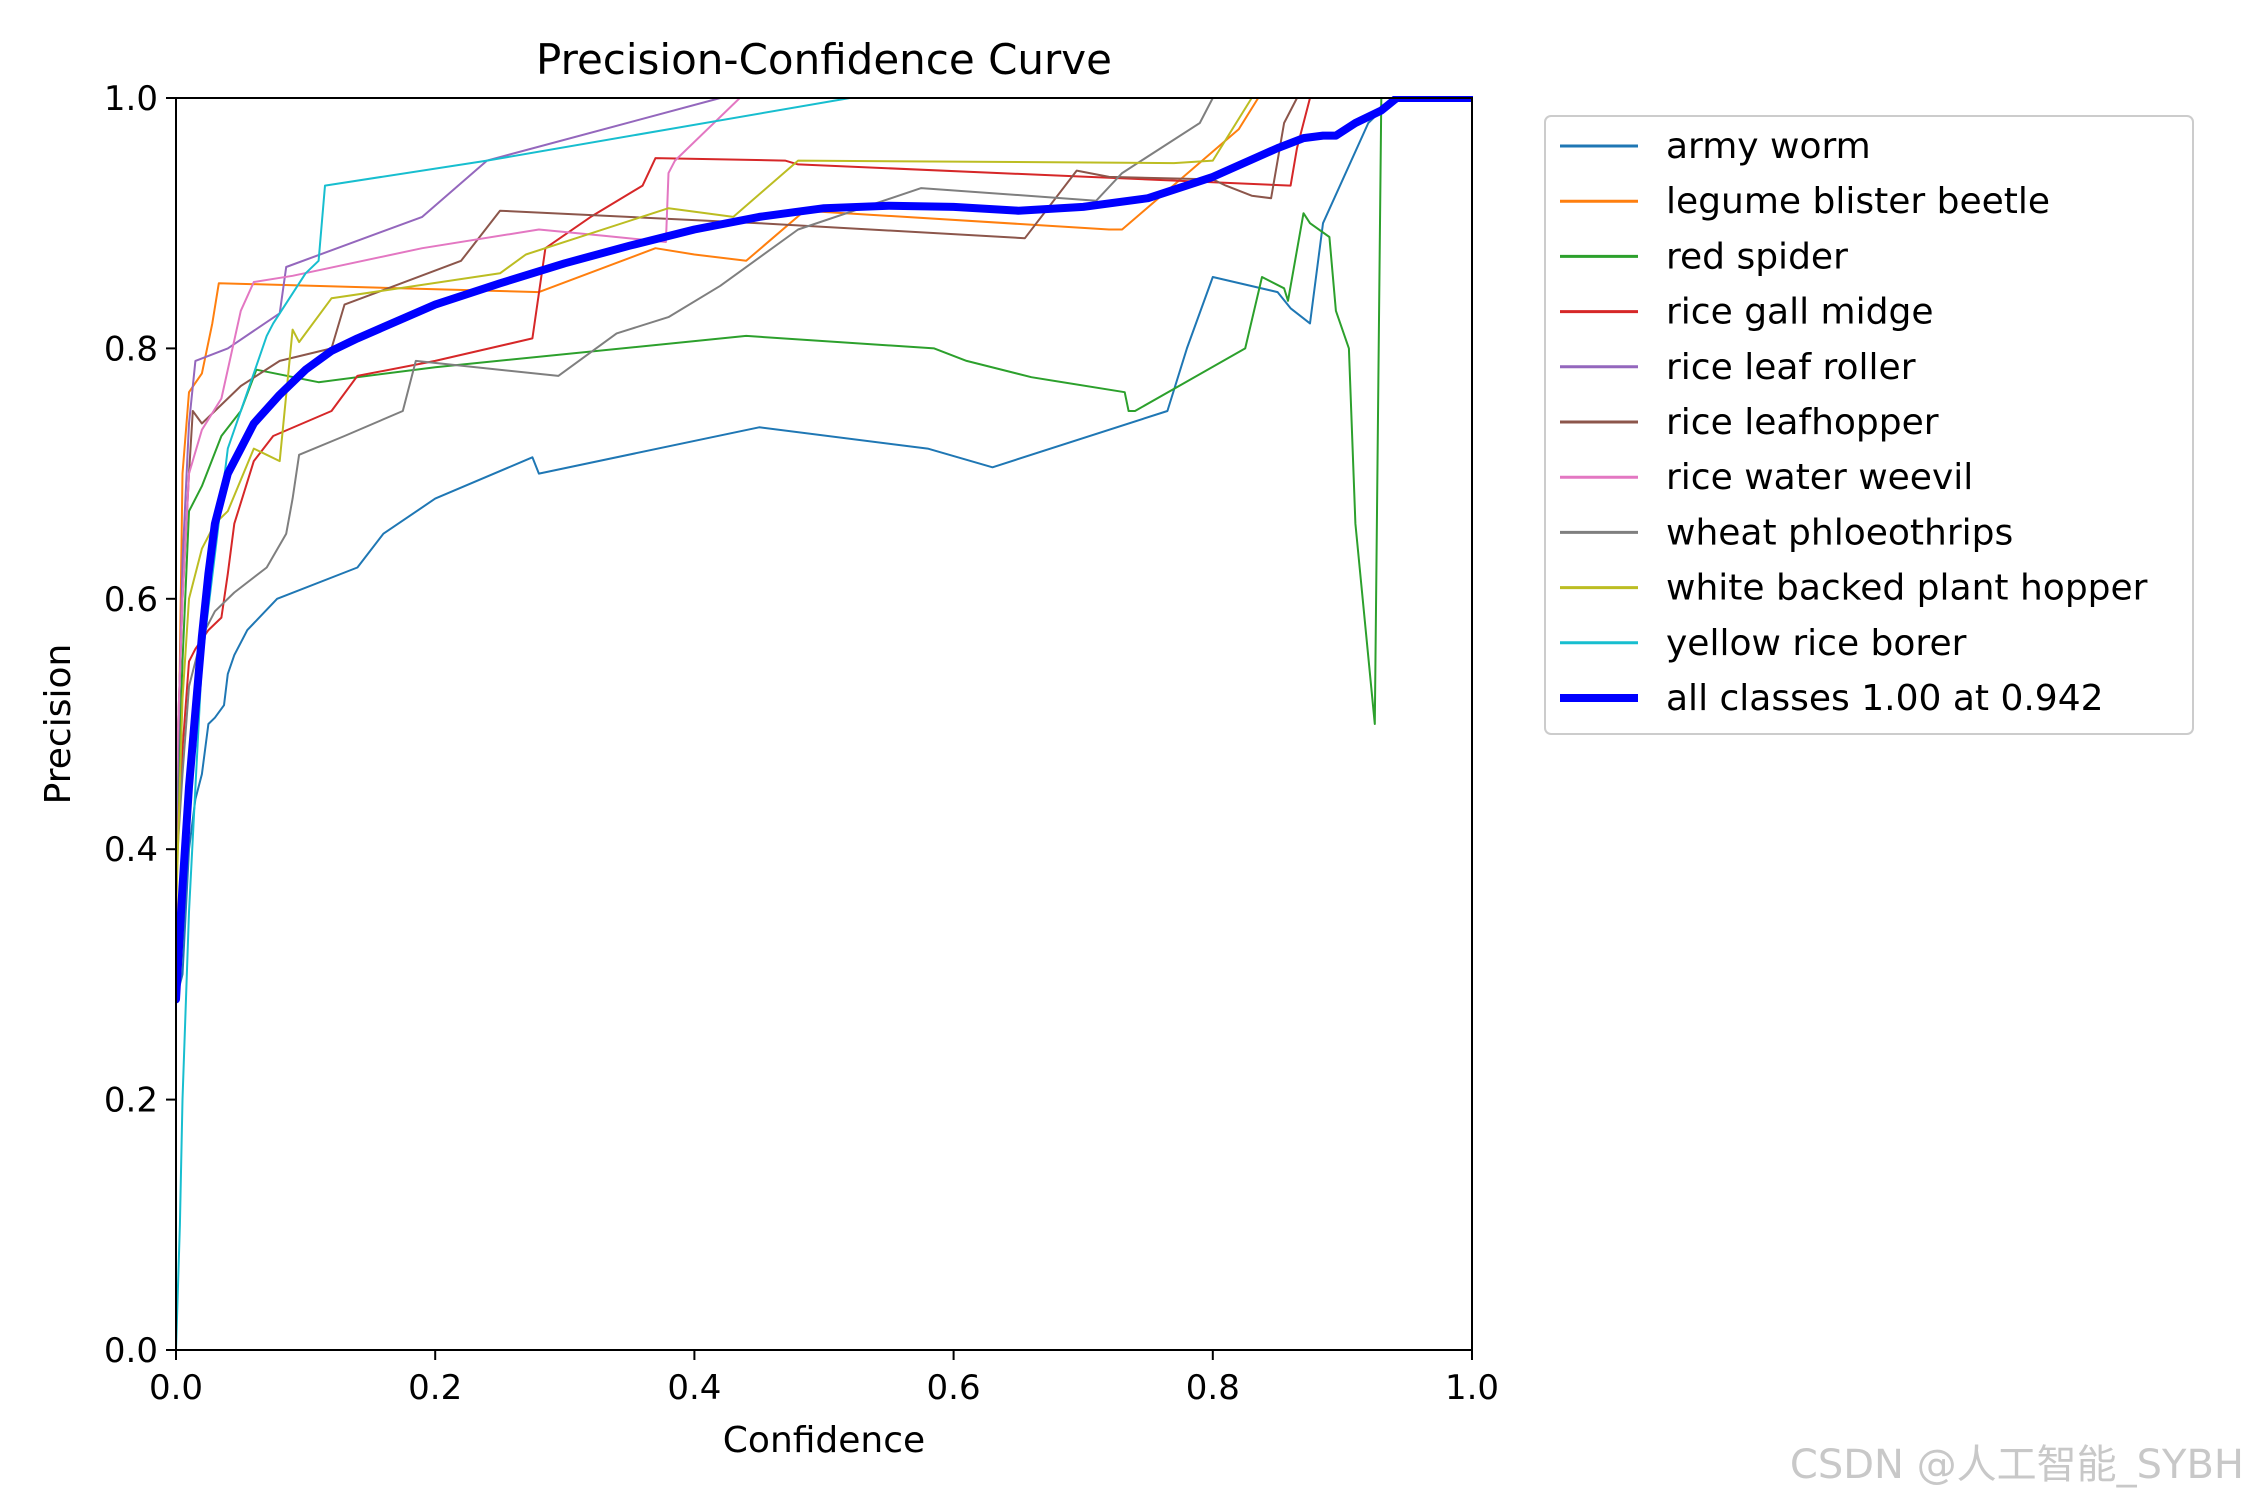 This screenshot has width=2250, height=1500. What do you see at coordinates (1858, 201) in the screenshot?
I see `legend-label-1: legume blister beetle` at bounding box center [1858, 201].